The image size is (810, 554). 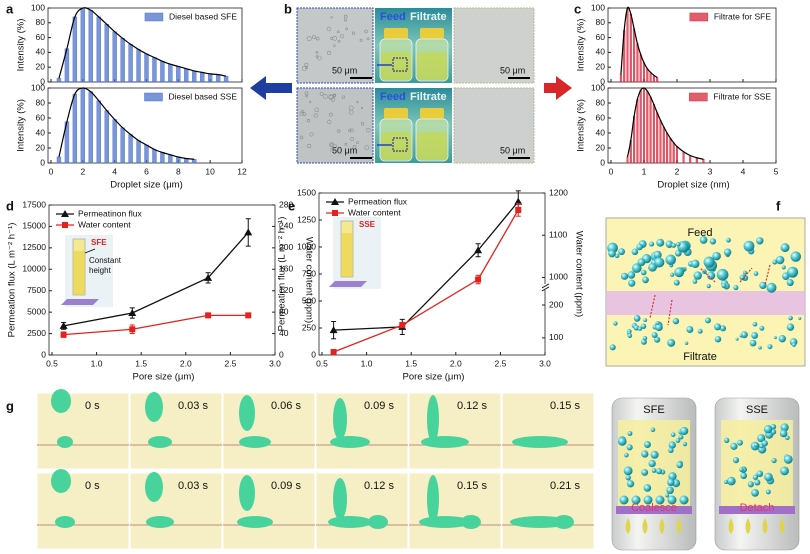 What do you see at coordinates (778, 205) in the screenshot?
I see `panel-label: f` at bounding box center [778, 205].